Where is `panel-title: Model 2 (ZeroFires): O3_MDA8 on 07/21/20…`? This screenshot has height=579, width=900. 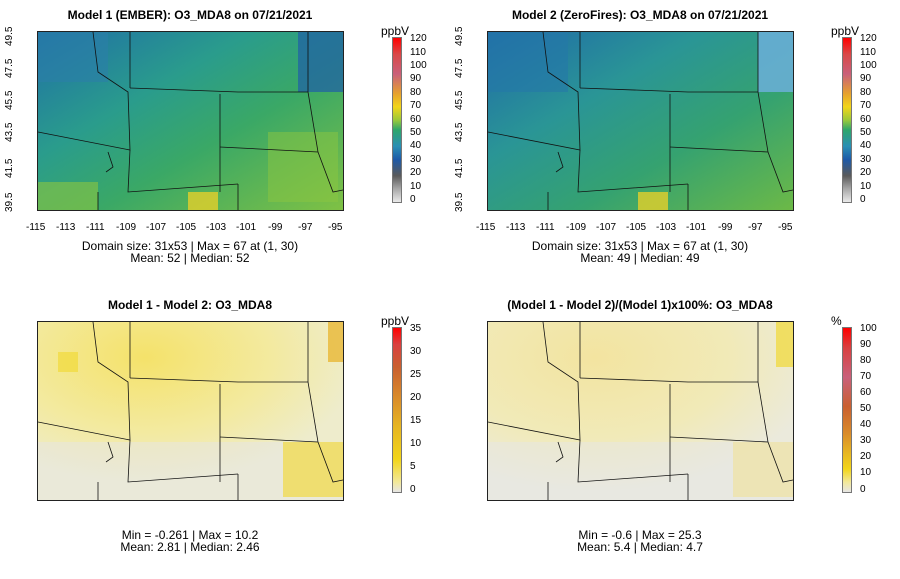 panel-title: Model 2 (ZeroFires): O3_MDA8 on 07/21/20… is located at coordinates (640, 15).